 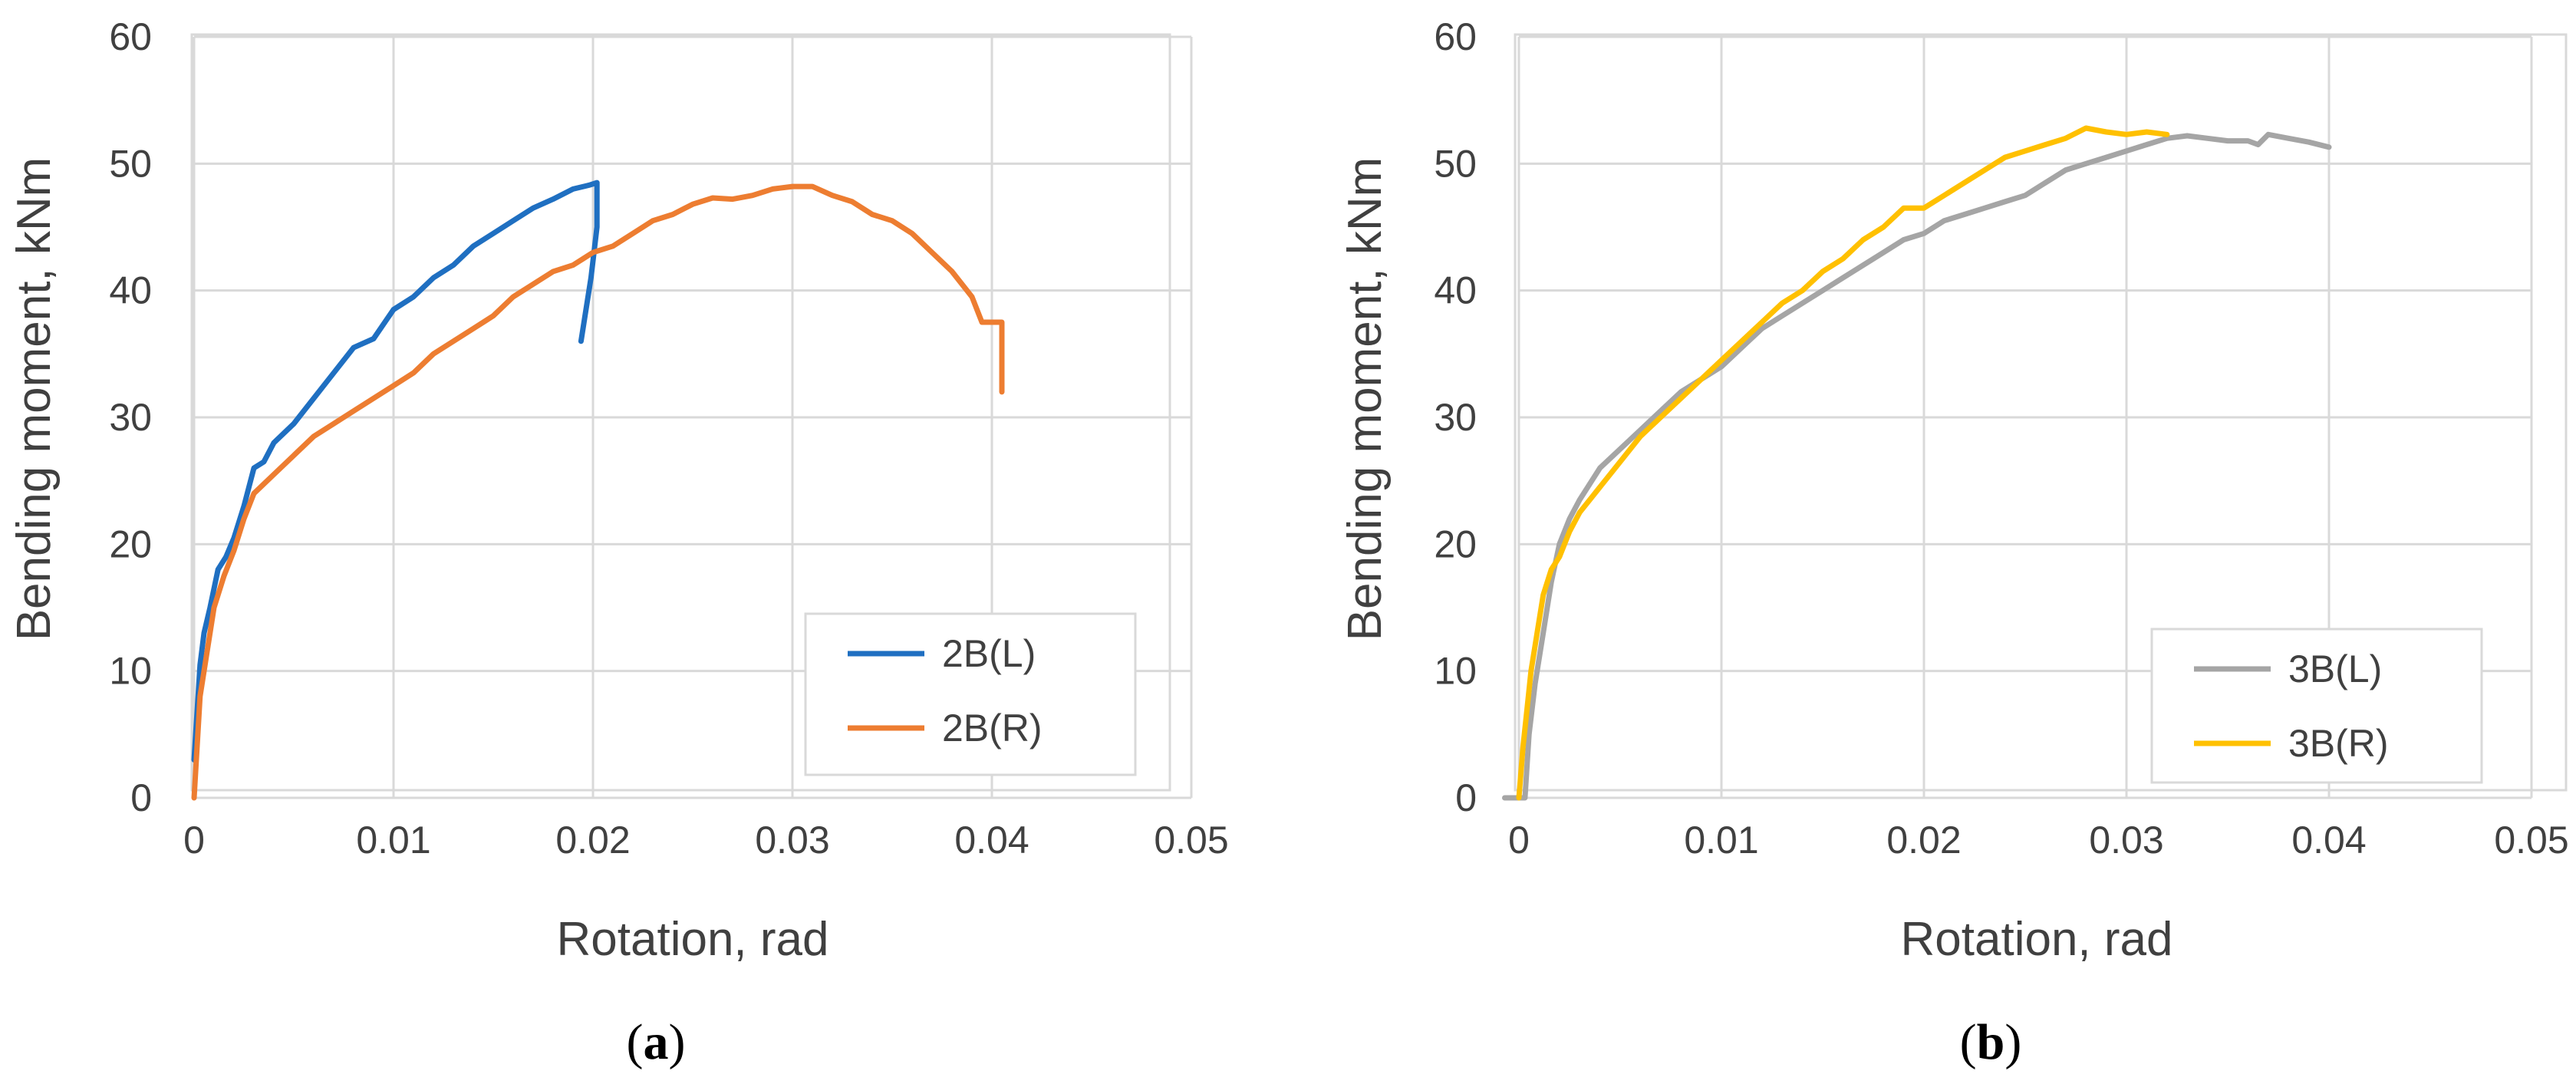 I want to click on legend-label: 2B(L), so click(x=989, y=653).